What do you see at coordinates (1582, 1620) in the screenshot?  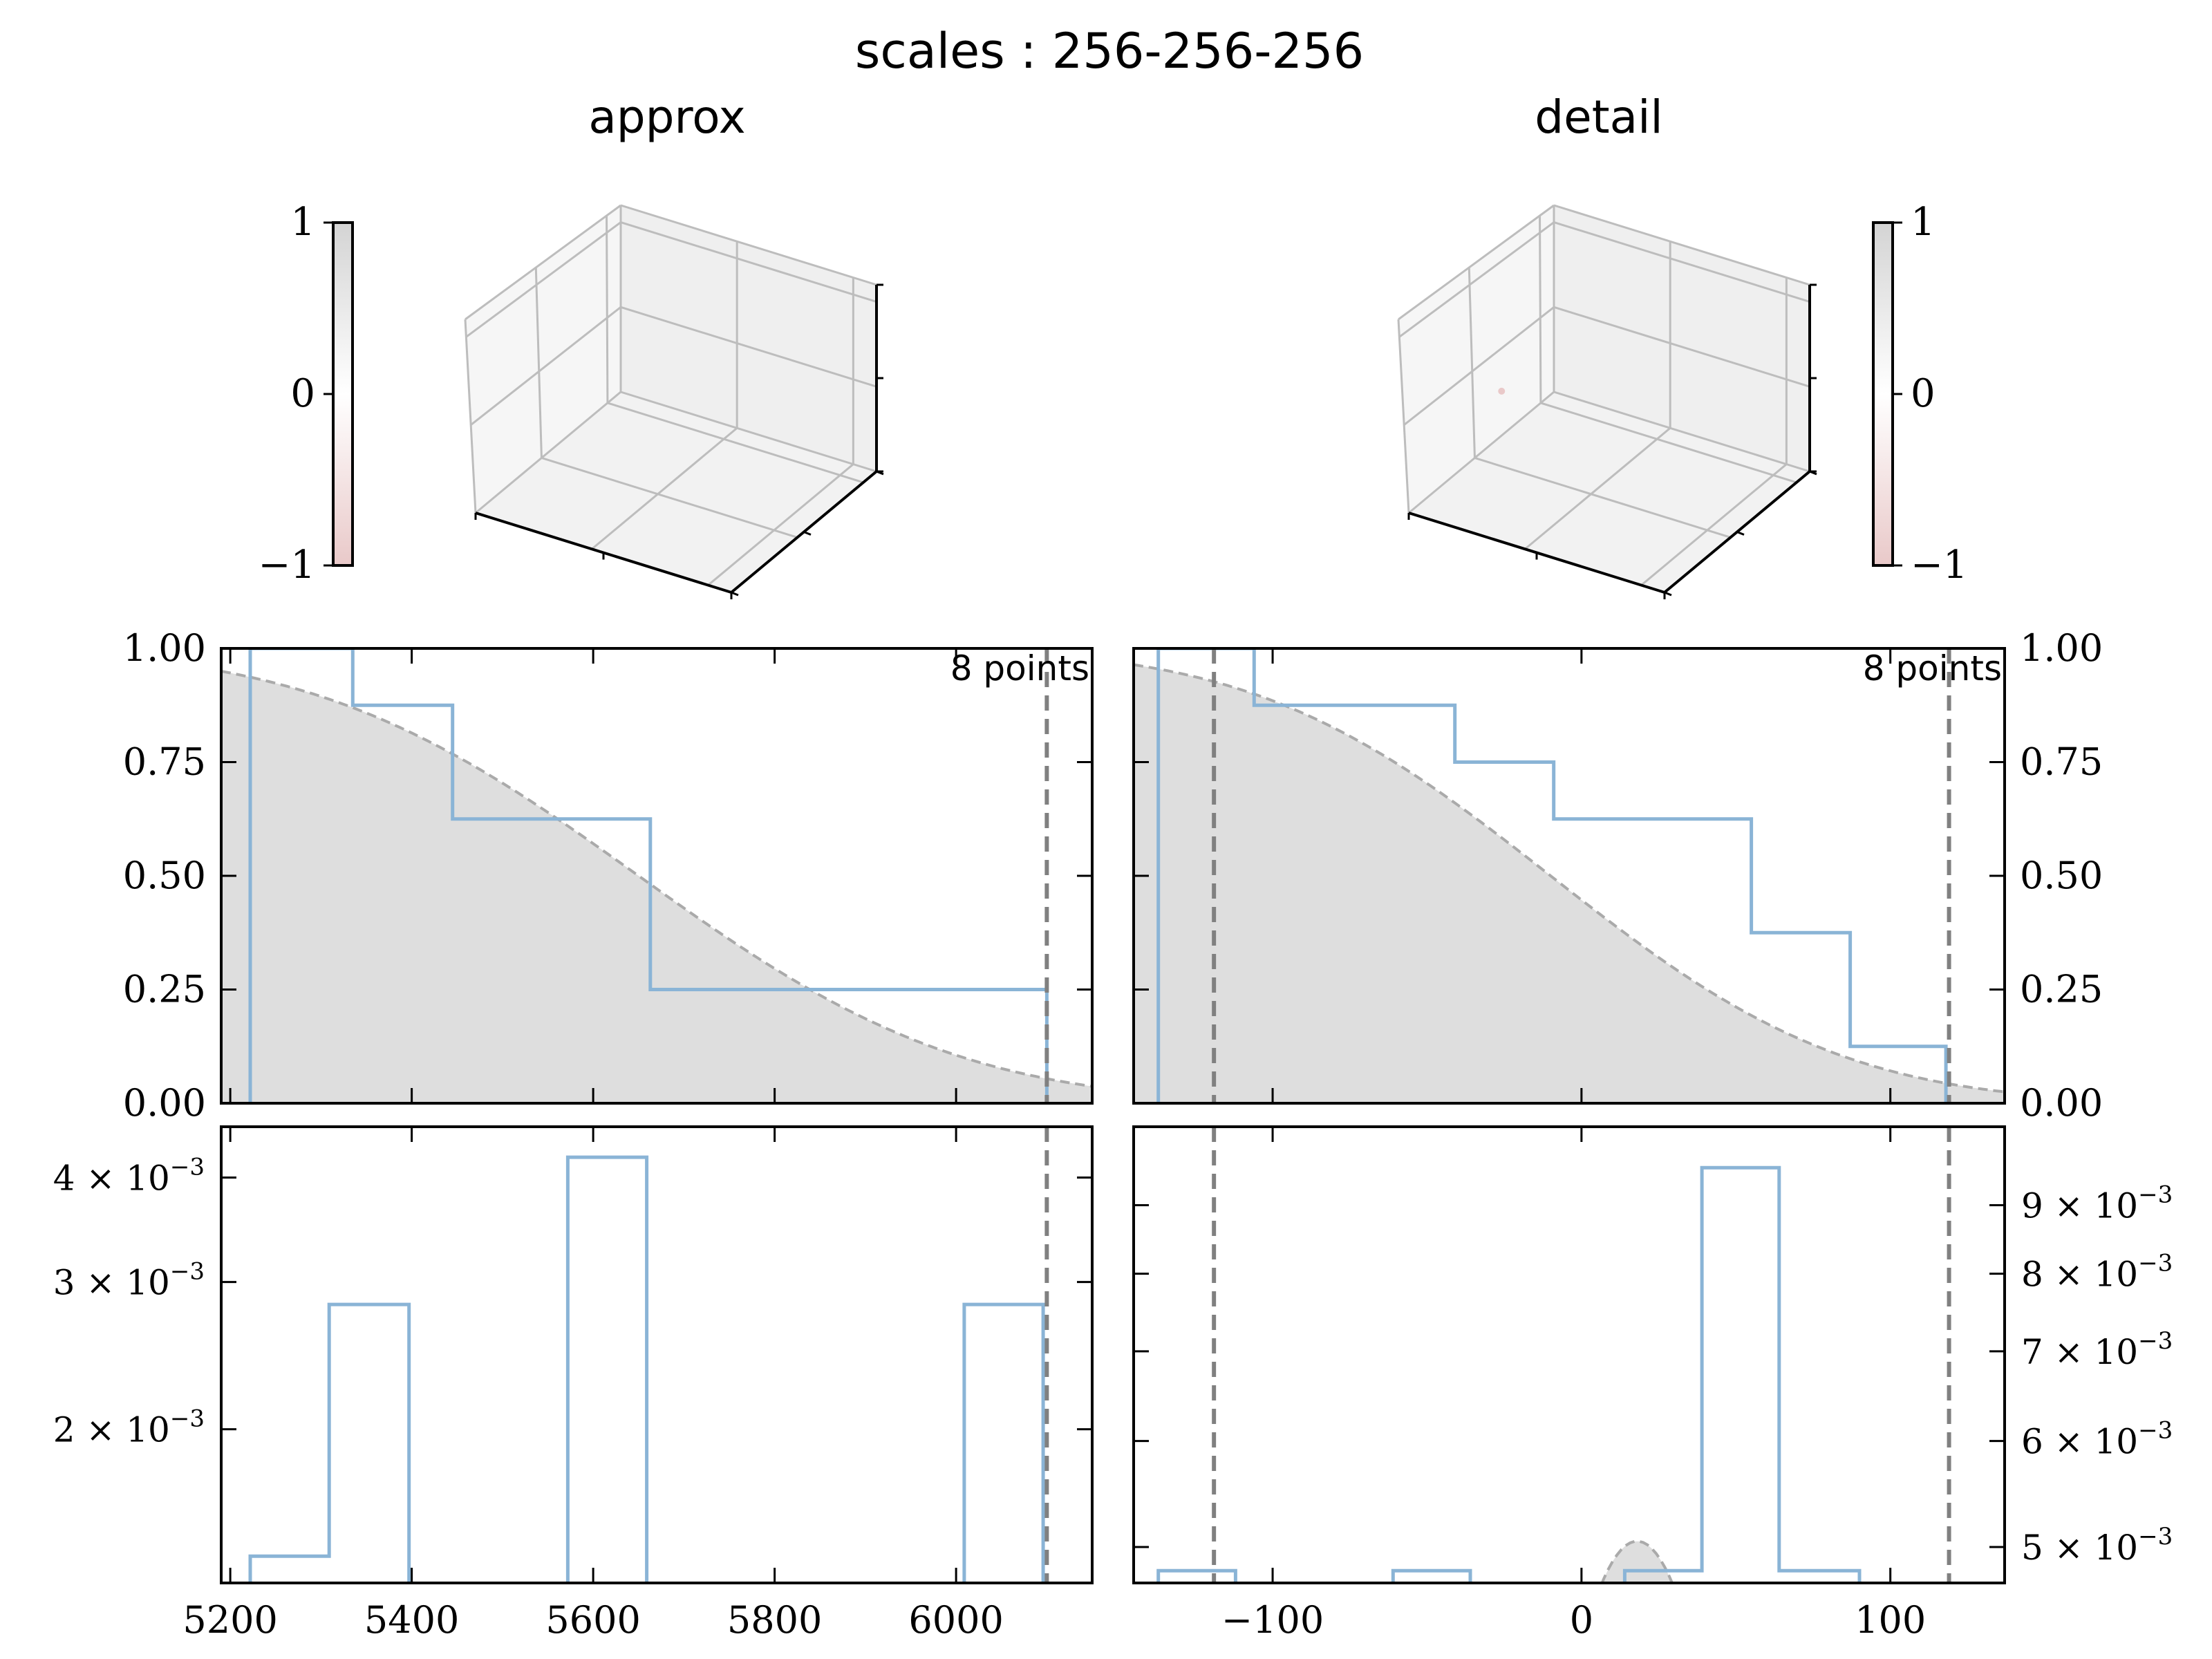 I see `detail-hist-xtick-label-1: 0` at bounding box center [1582, 1620].